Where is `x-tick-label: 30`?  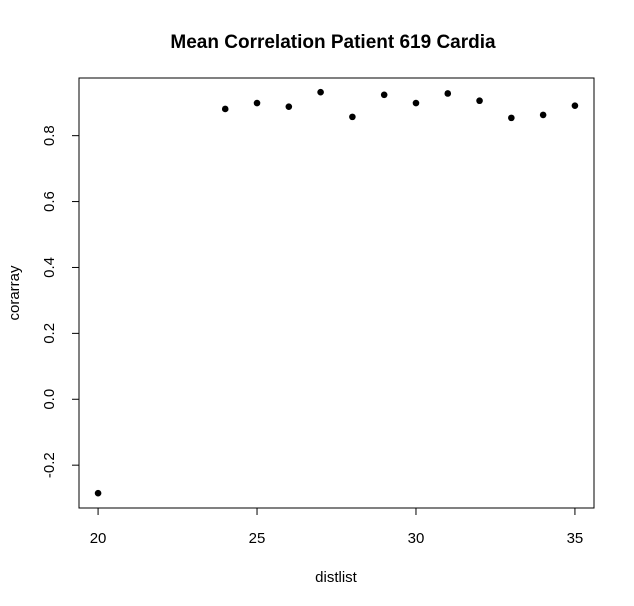 x-tick-label: 30 is located at coordinates (416, 538).